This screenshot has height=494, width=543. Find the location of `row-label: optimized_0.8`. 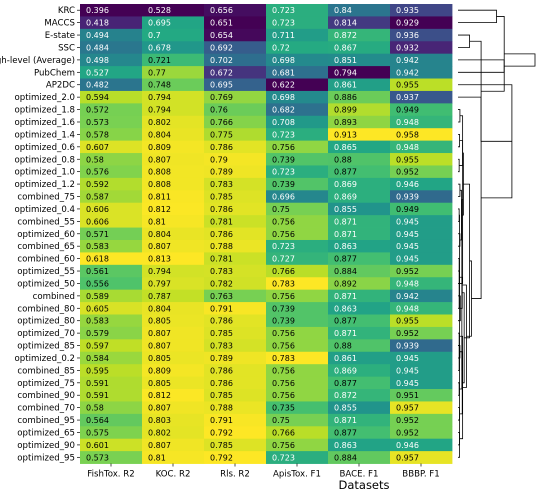

row-label: optimized_0.8 is located at coordinates (45, 160).